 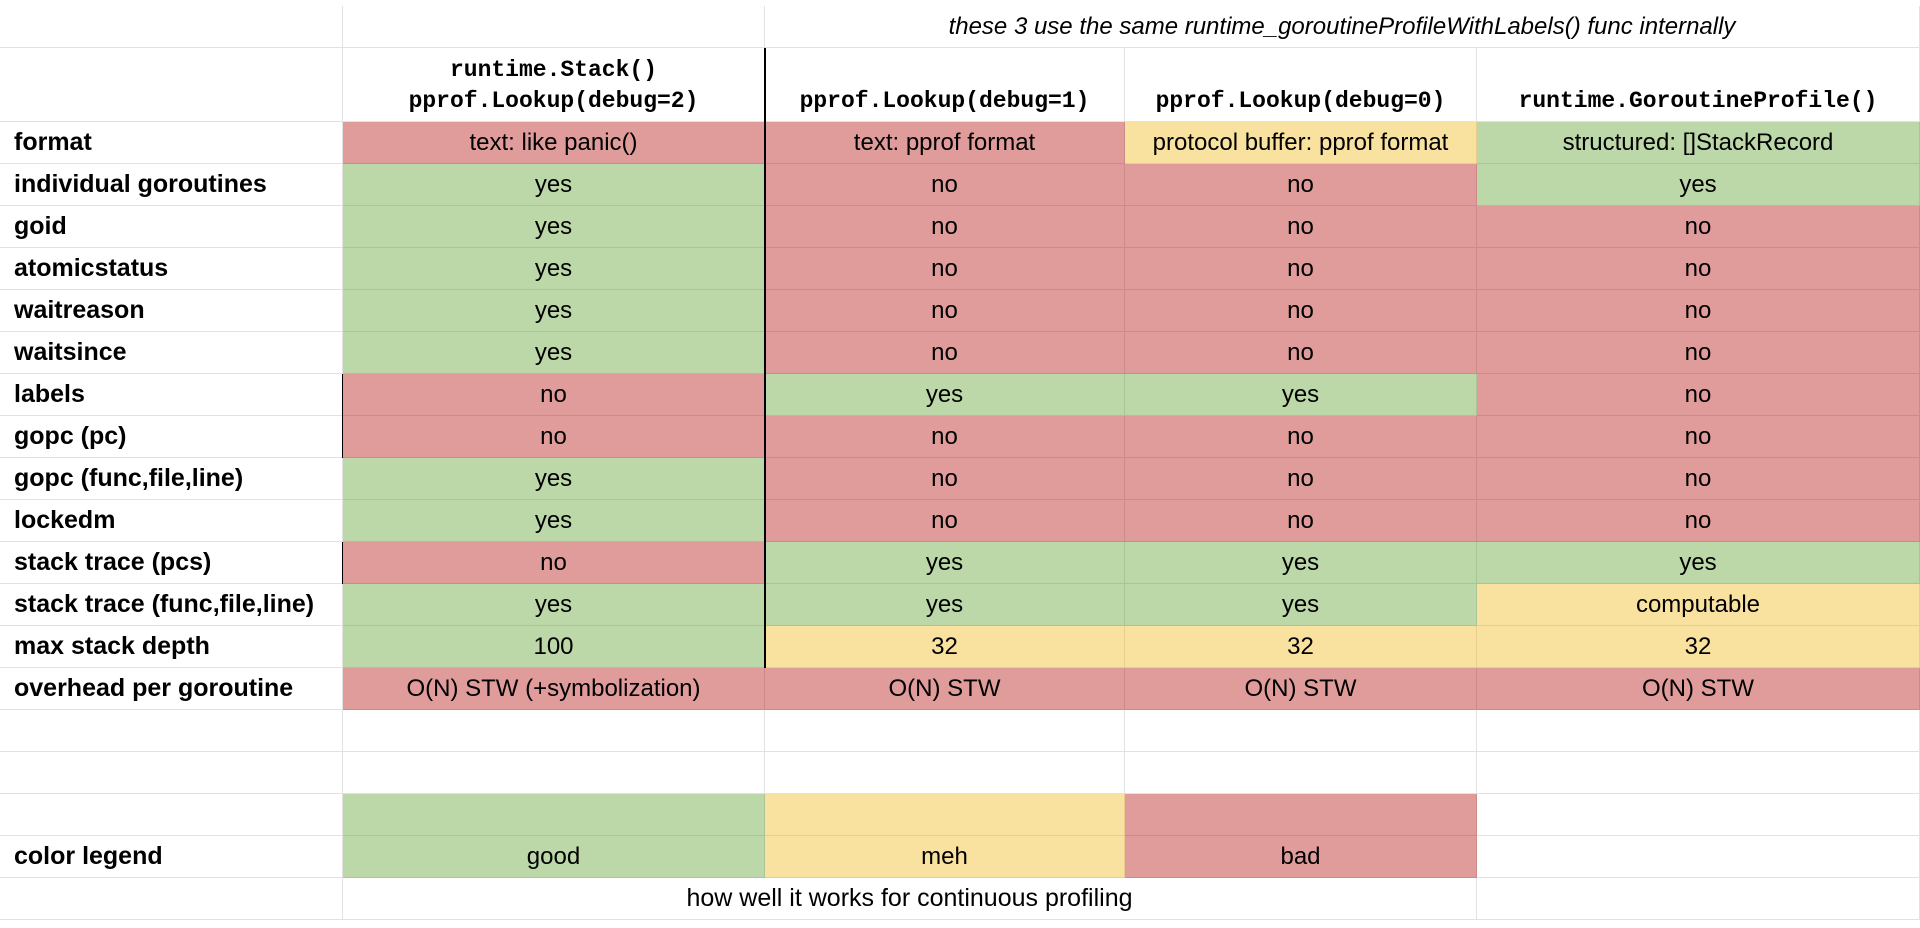 What do you see at coordinates (171, 143) in the screenshot?
I see `row-label: format` at bounding box center [171, 143].